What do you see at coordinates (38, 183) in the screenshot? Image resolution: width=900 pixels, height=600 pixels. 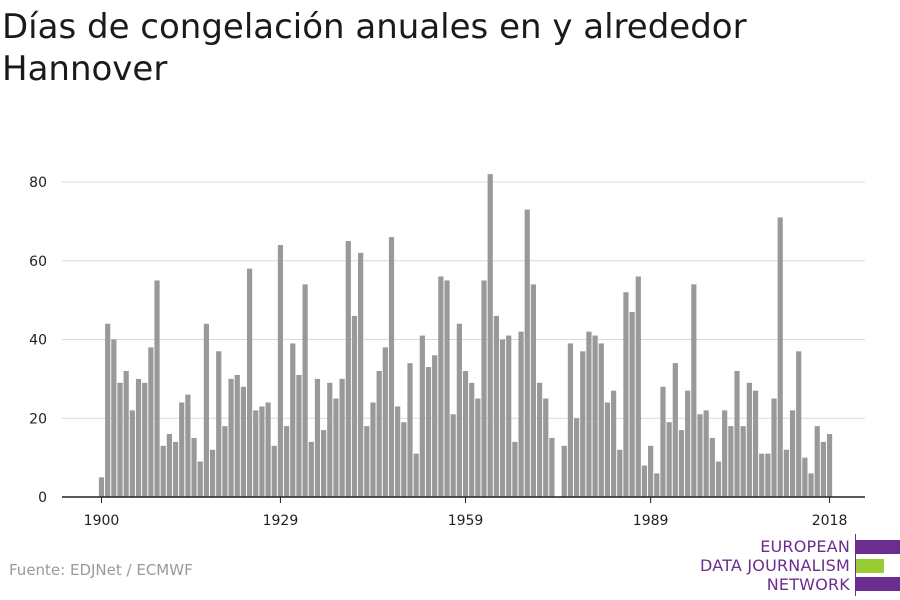 I see `y-tick-label-80: 80` at bounding box center [38, 183].